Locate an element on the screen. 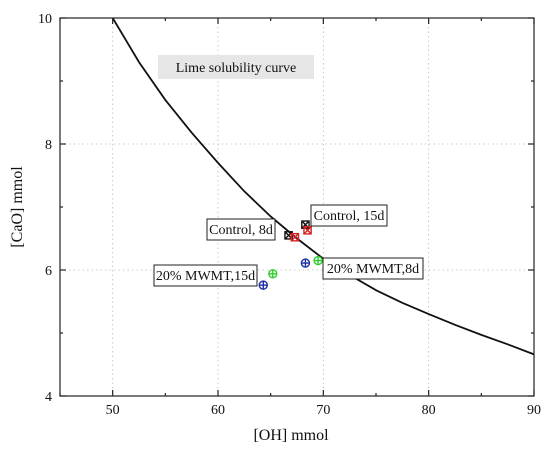  svg-text: Lime solubility curve is located at coordinates (236, 68).